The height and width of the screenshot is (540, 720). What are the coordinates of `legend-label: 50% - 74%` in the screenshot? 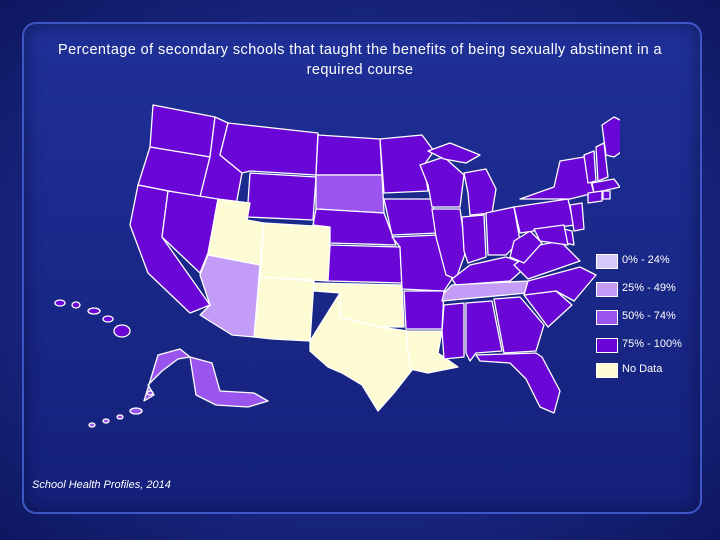 It's located at (649, 316).